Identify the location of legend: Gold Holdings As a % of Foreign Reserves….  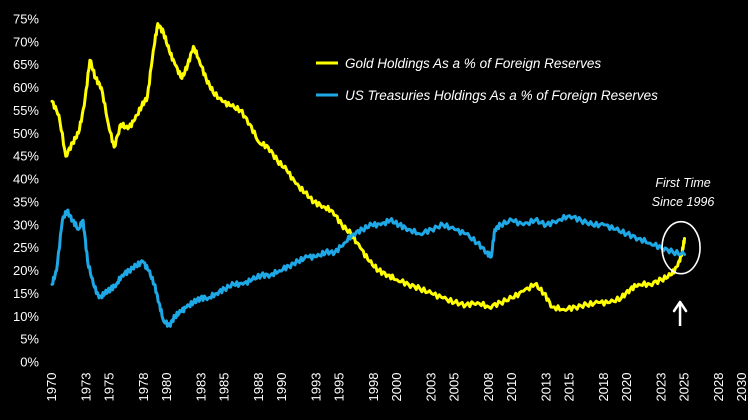
(487, 79).